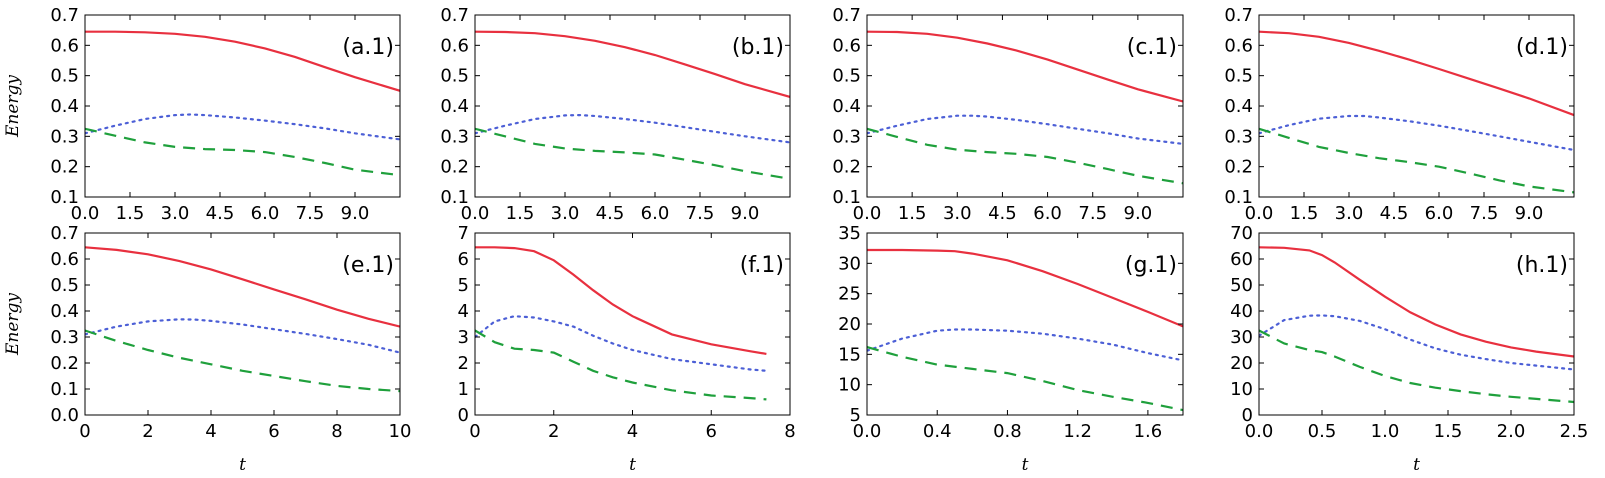 The width and height of the screenshot is (1605, 478). Describe the element at coordinates (1241, 389) in the screenshot. I see `y-tick-label: 10` at that location.